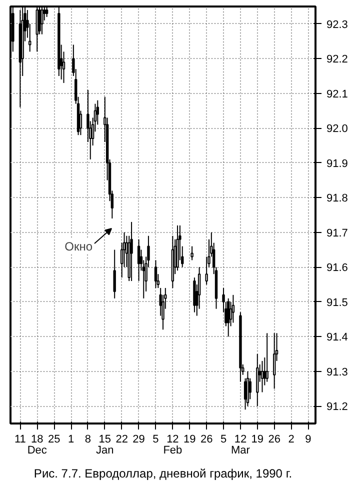 The image size is (350, 485). Describe the element at coordinates (20, 440) in the screenshot. I see `x-tick-label: 11` at that location.